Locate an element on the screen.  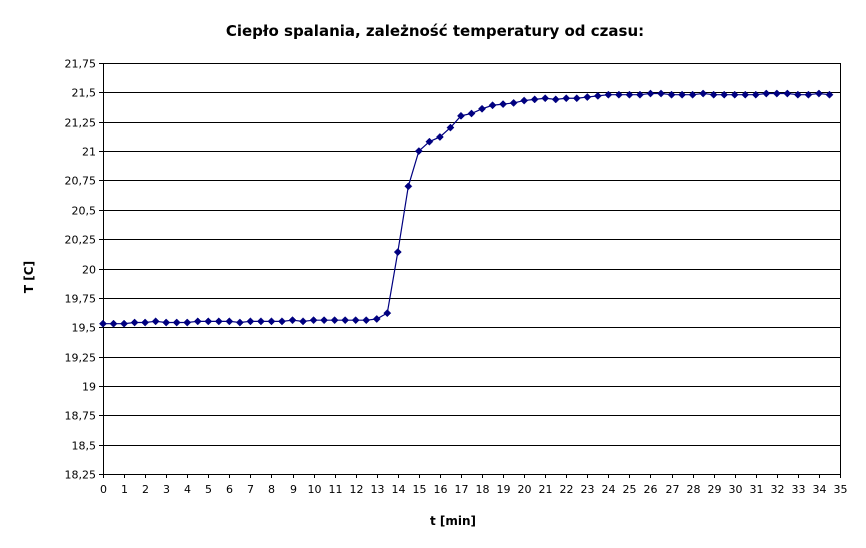
y-tick-label: 20 is located at coordinates (89, 270).